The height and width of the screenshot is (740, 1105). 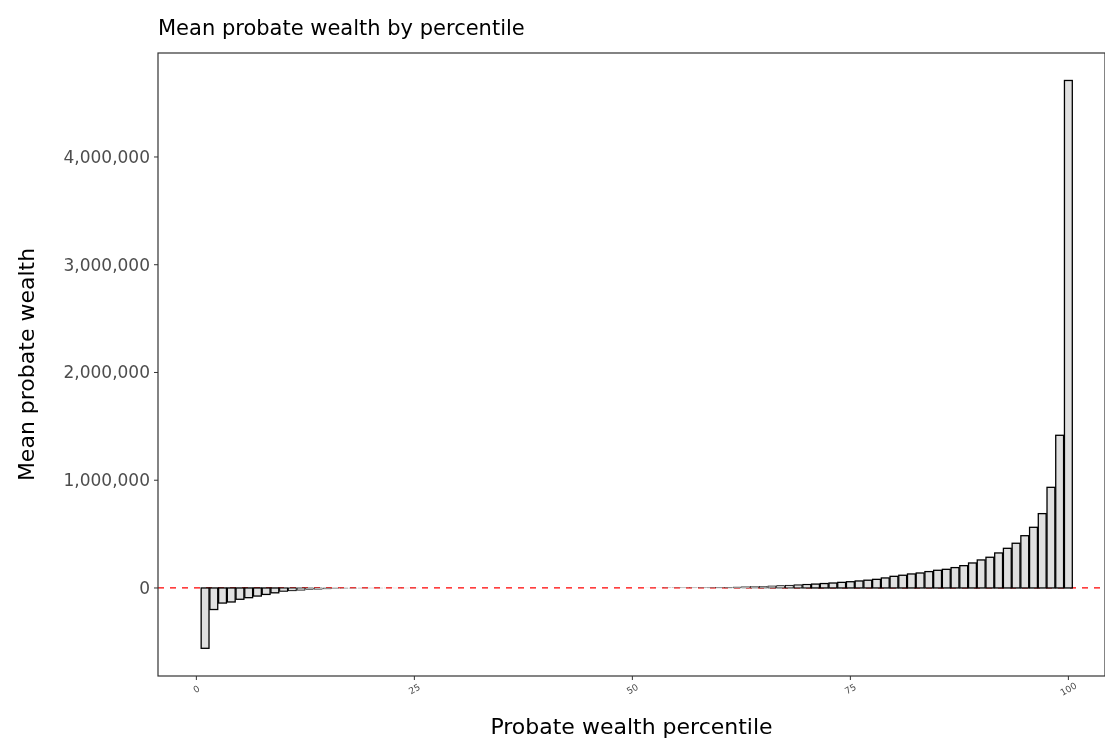 What do you see at coordinates (106, 480) in the screenshot?
I see `y-tick-label: 1,000,000` at bounding box center [106, 480].